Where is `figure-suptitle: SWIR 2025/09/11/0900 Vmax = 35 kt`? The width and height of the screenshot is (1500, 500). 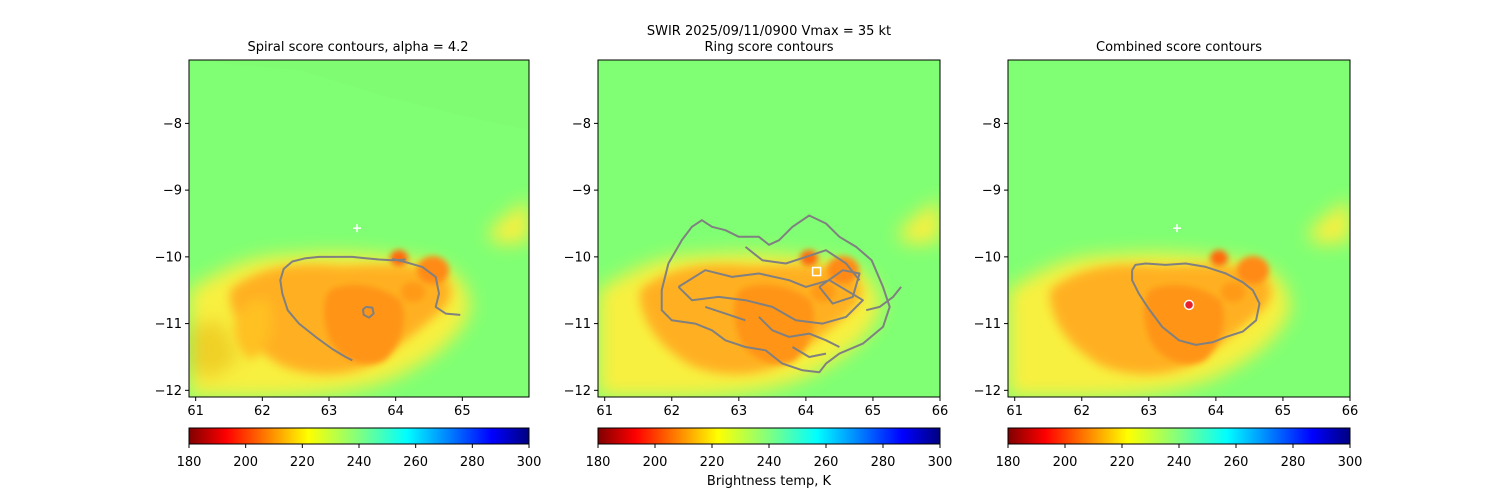 figure-suptitle: SWIR 2025/09/11/0900 Vmax = 35 kt is located at coordinates (769, 31).